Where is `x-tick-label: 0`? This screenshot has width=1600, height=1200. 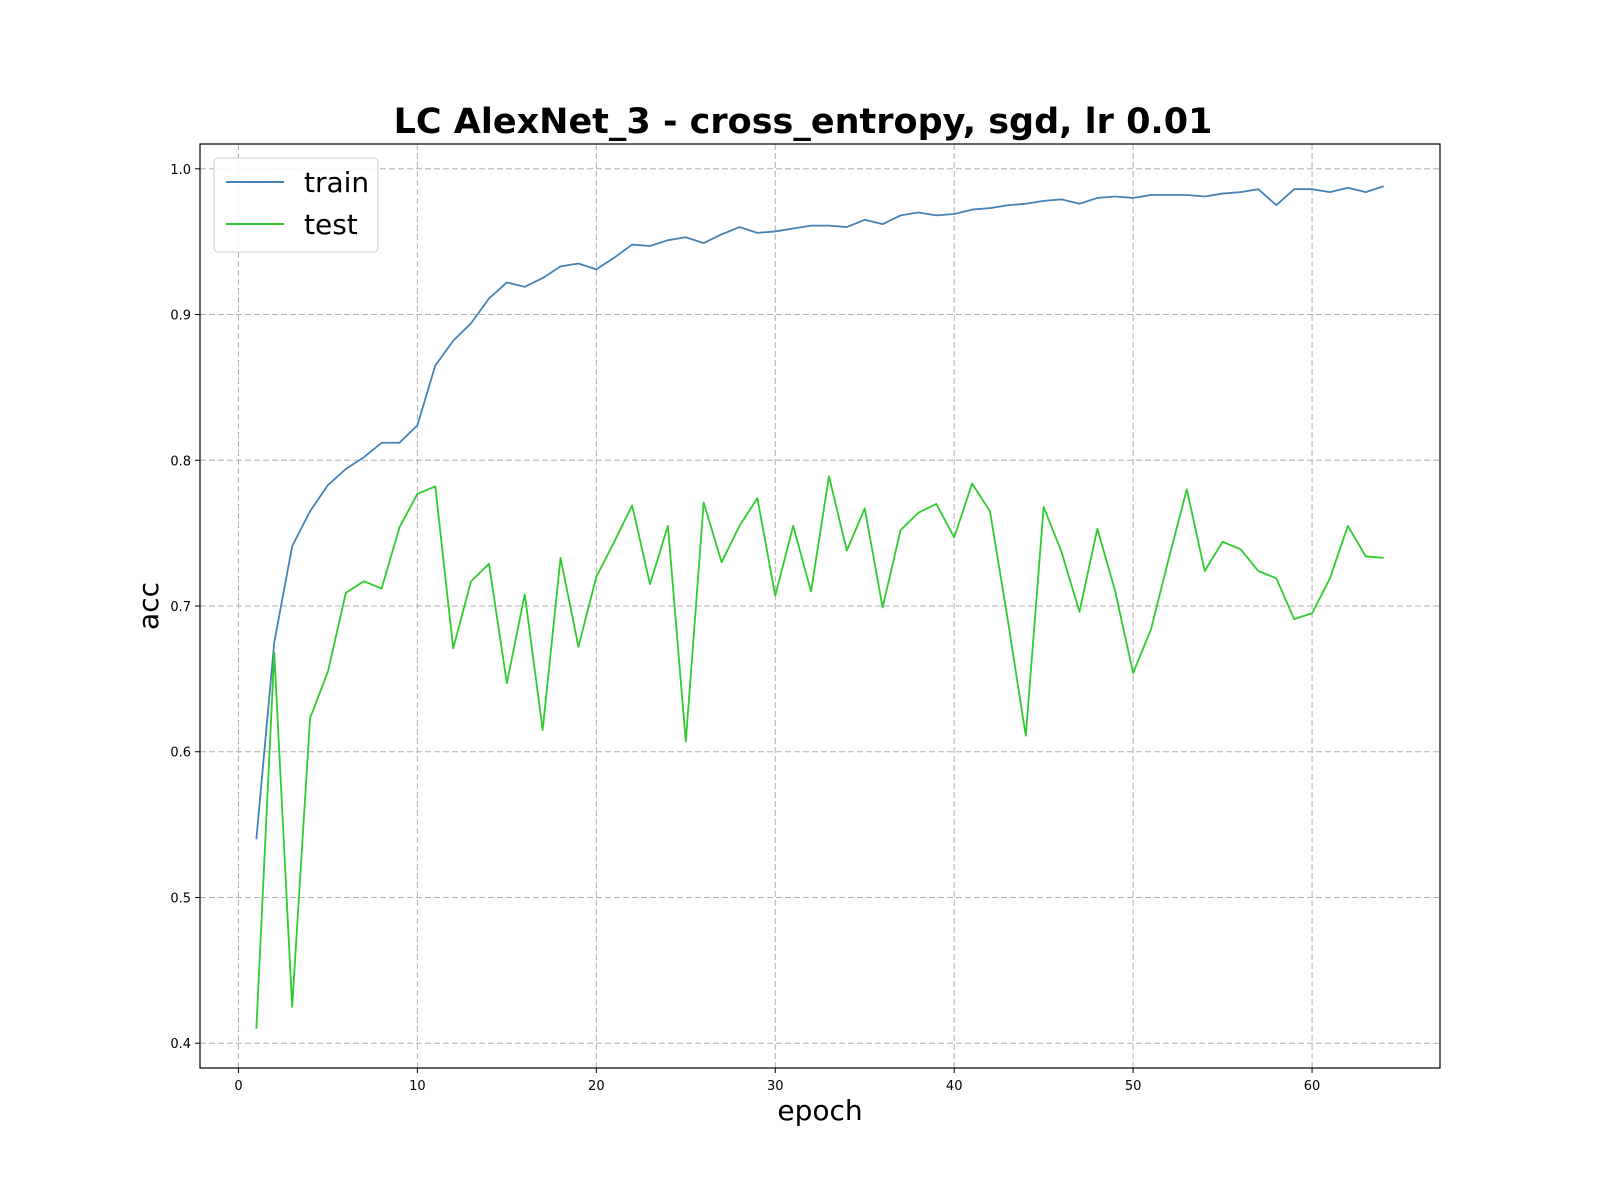
x-tick-label: 0 is located at coordinates (238, 1086).